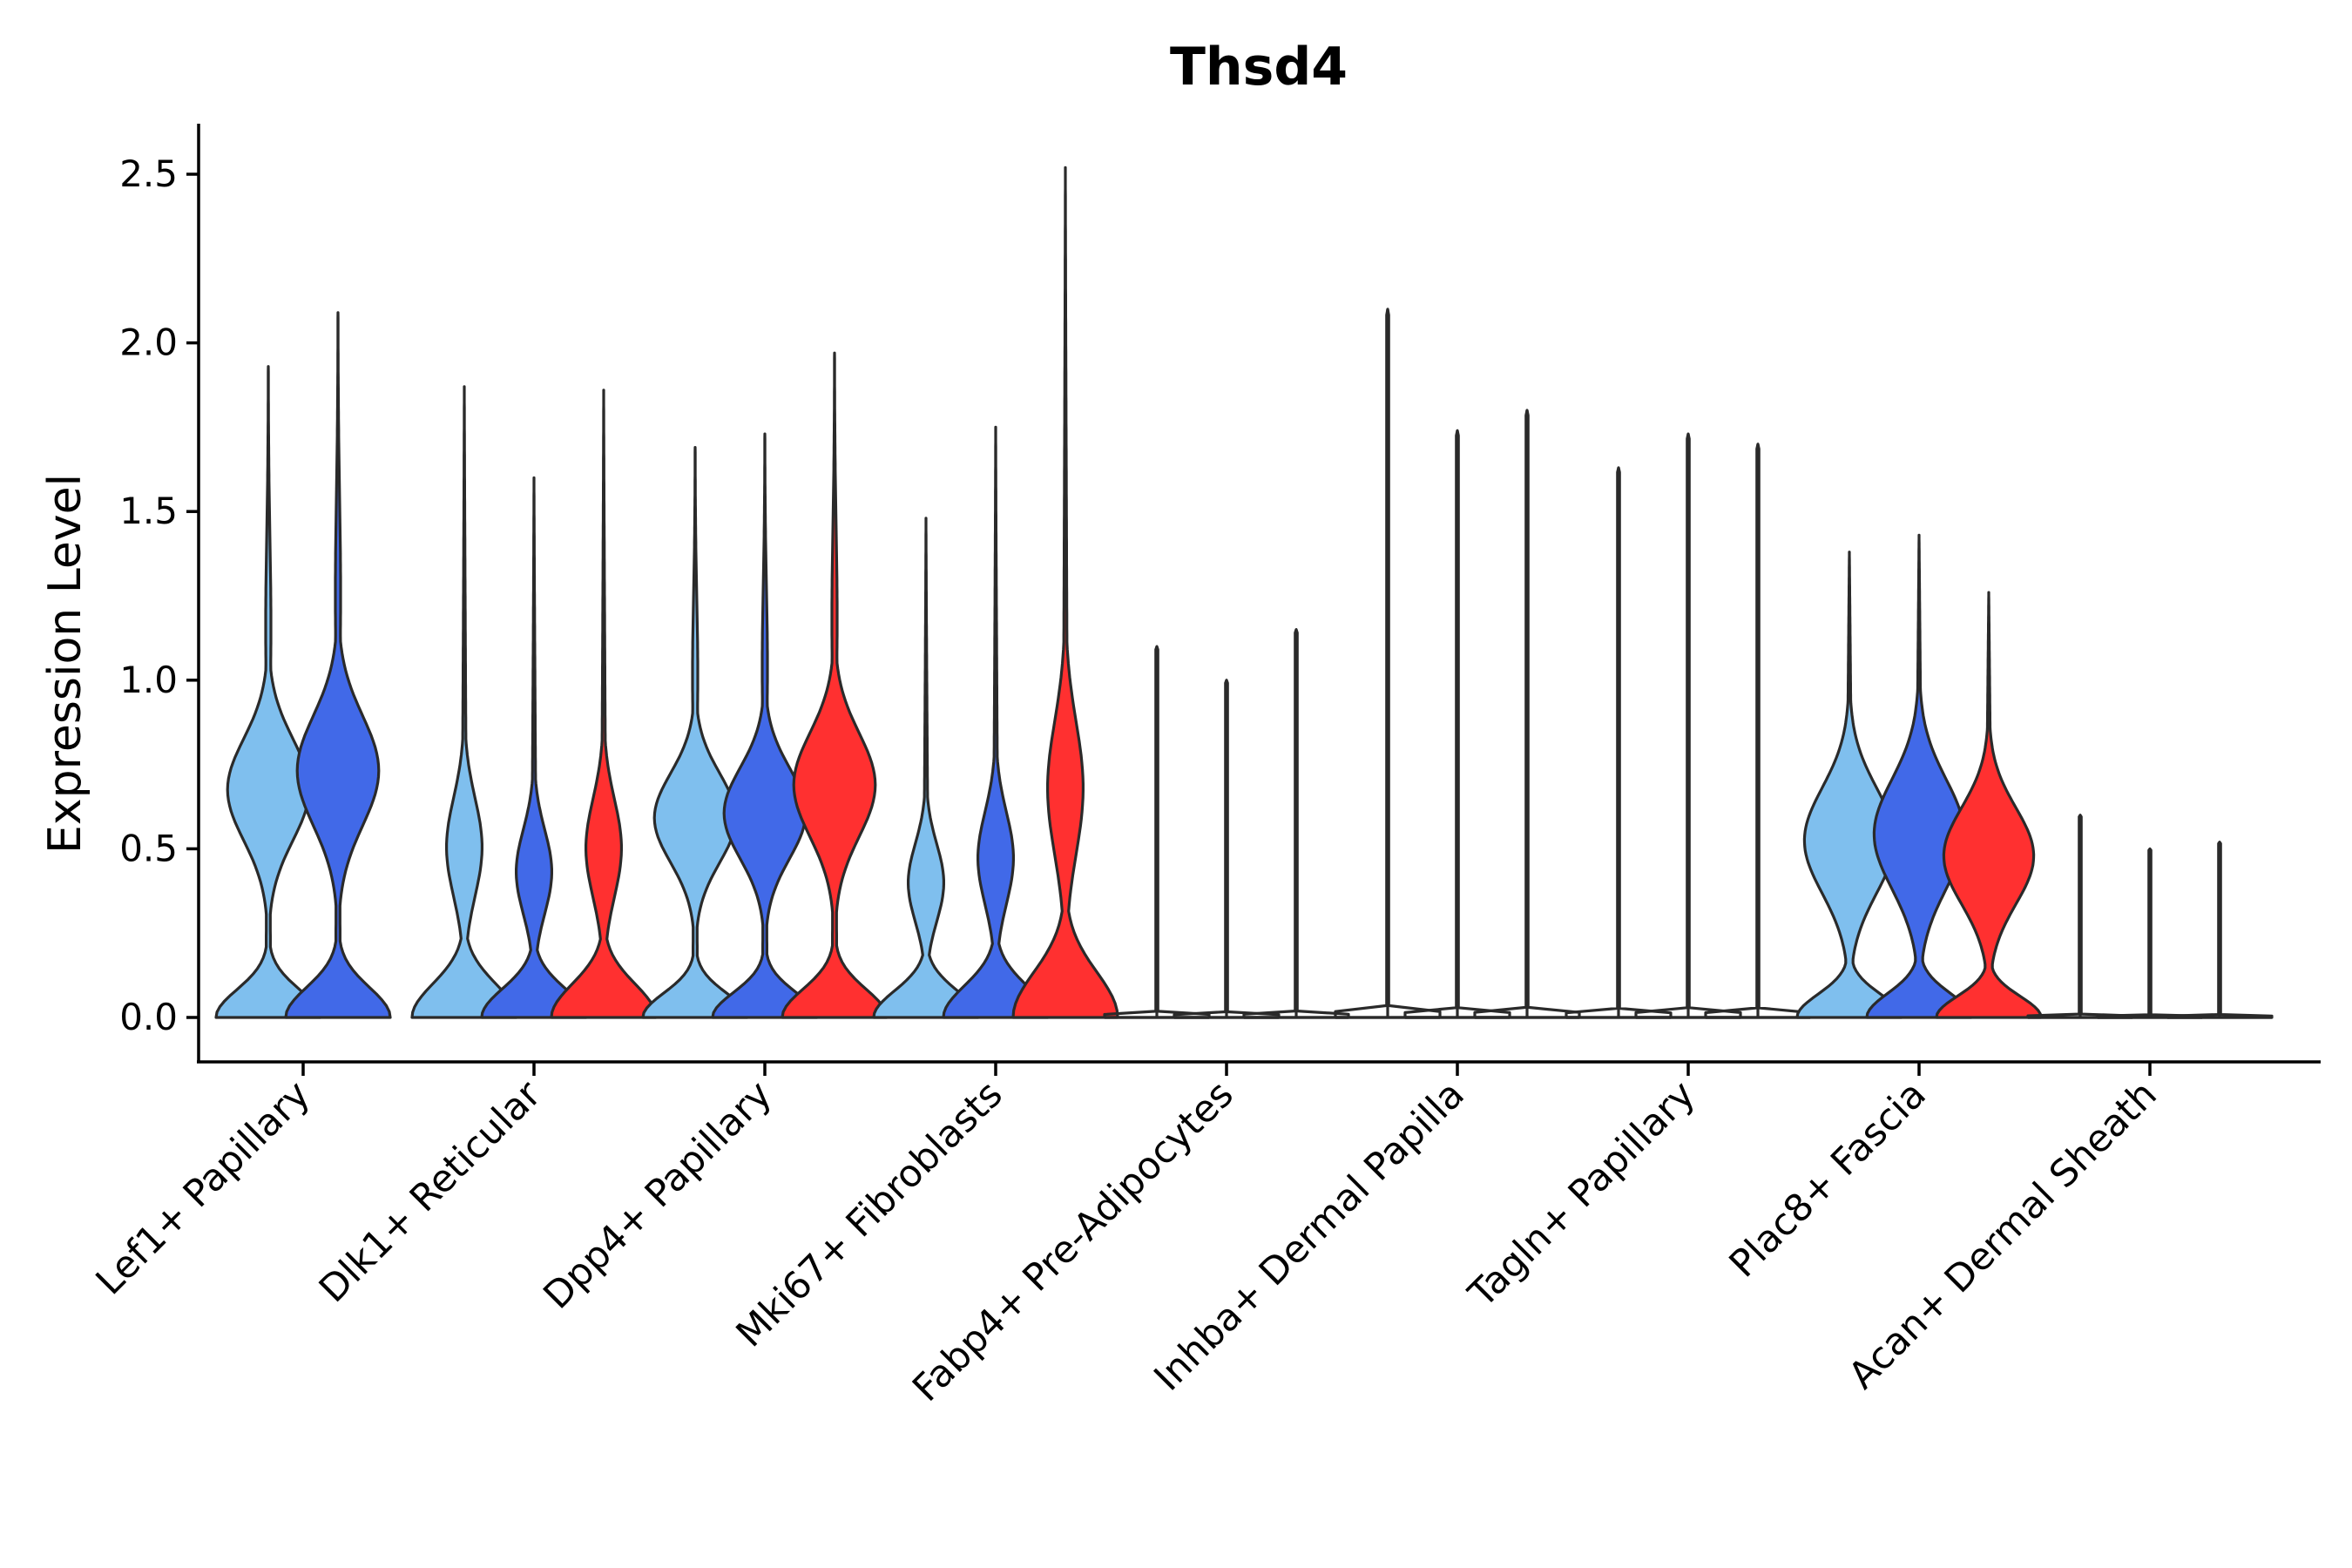  I want to click on y-tick-label: 0.0, so click(148, 1017).